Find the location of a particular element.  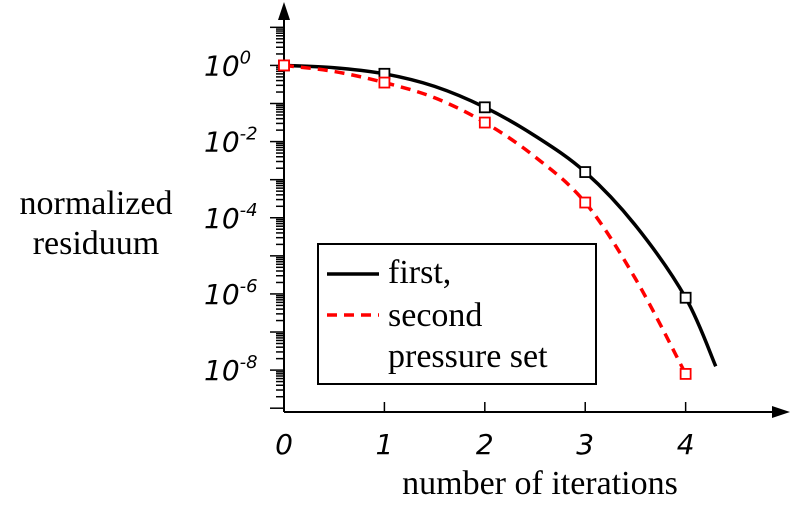

y-axis-title-line-1: normalized is located at coordinates (96, 203).